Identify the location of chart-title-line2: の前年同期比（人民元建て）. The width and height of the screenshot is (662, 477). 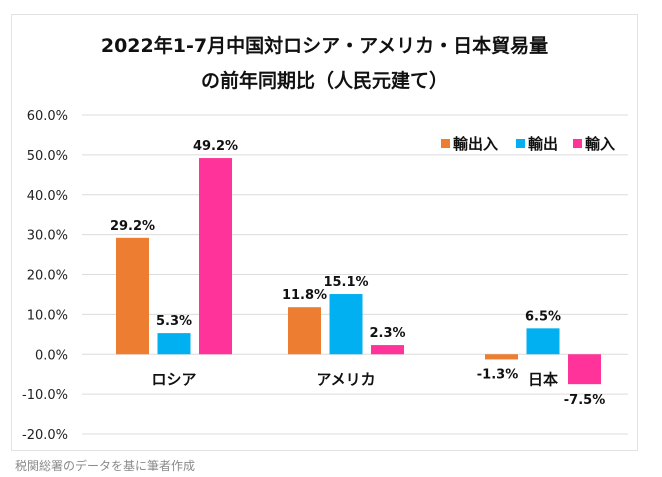
(324, 81).